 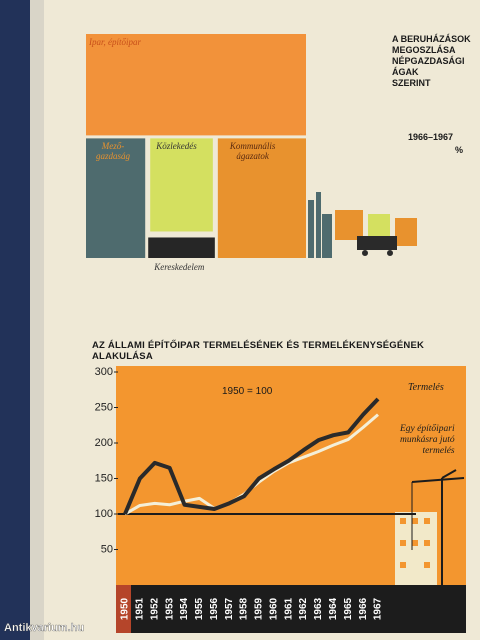 I want to click on y-tick-label: 50, so click(x=107, y=549).